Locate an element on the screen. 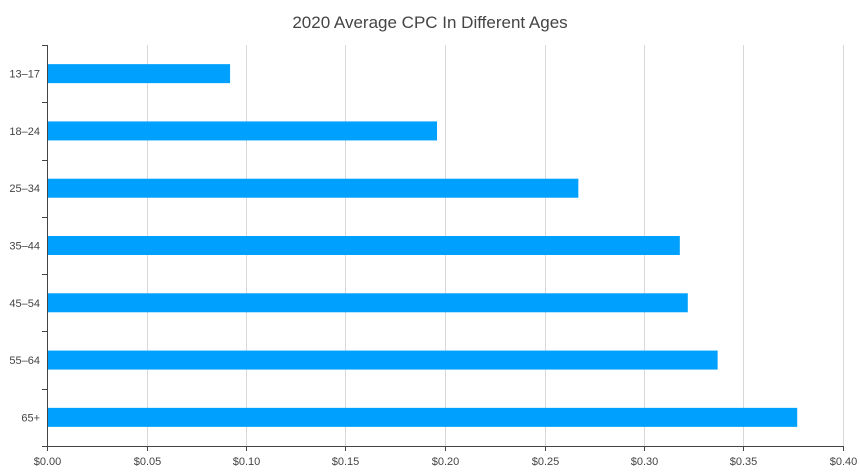 The width and height of the screenshot is (860, 472). y-tick-label: 35–44 is located at coordinates (24, 247).